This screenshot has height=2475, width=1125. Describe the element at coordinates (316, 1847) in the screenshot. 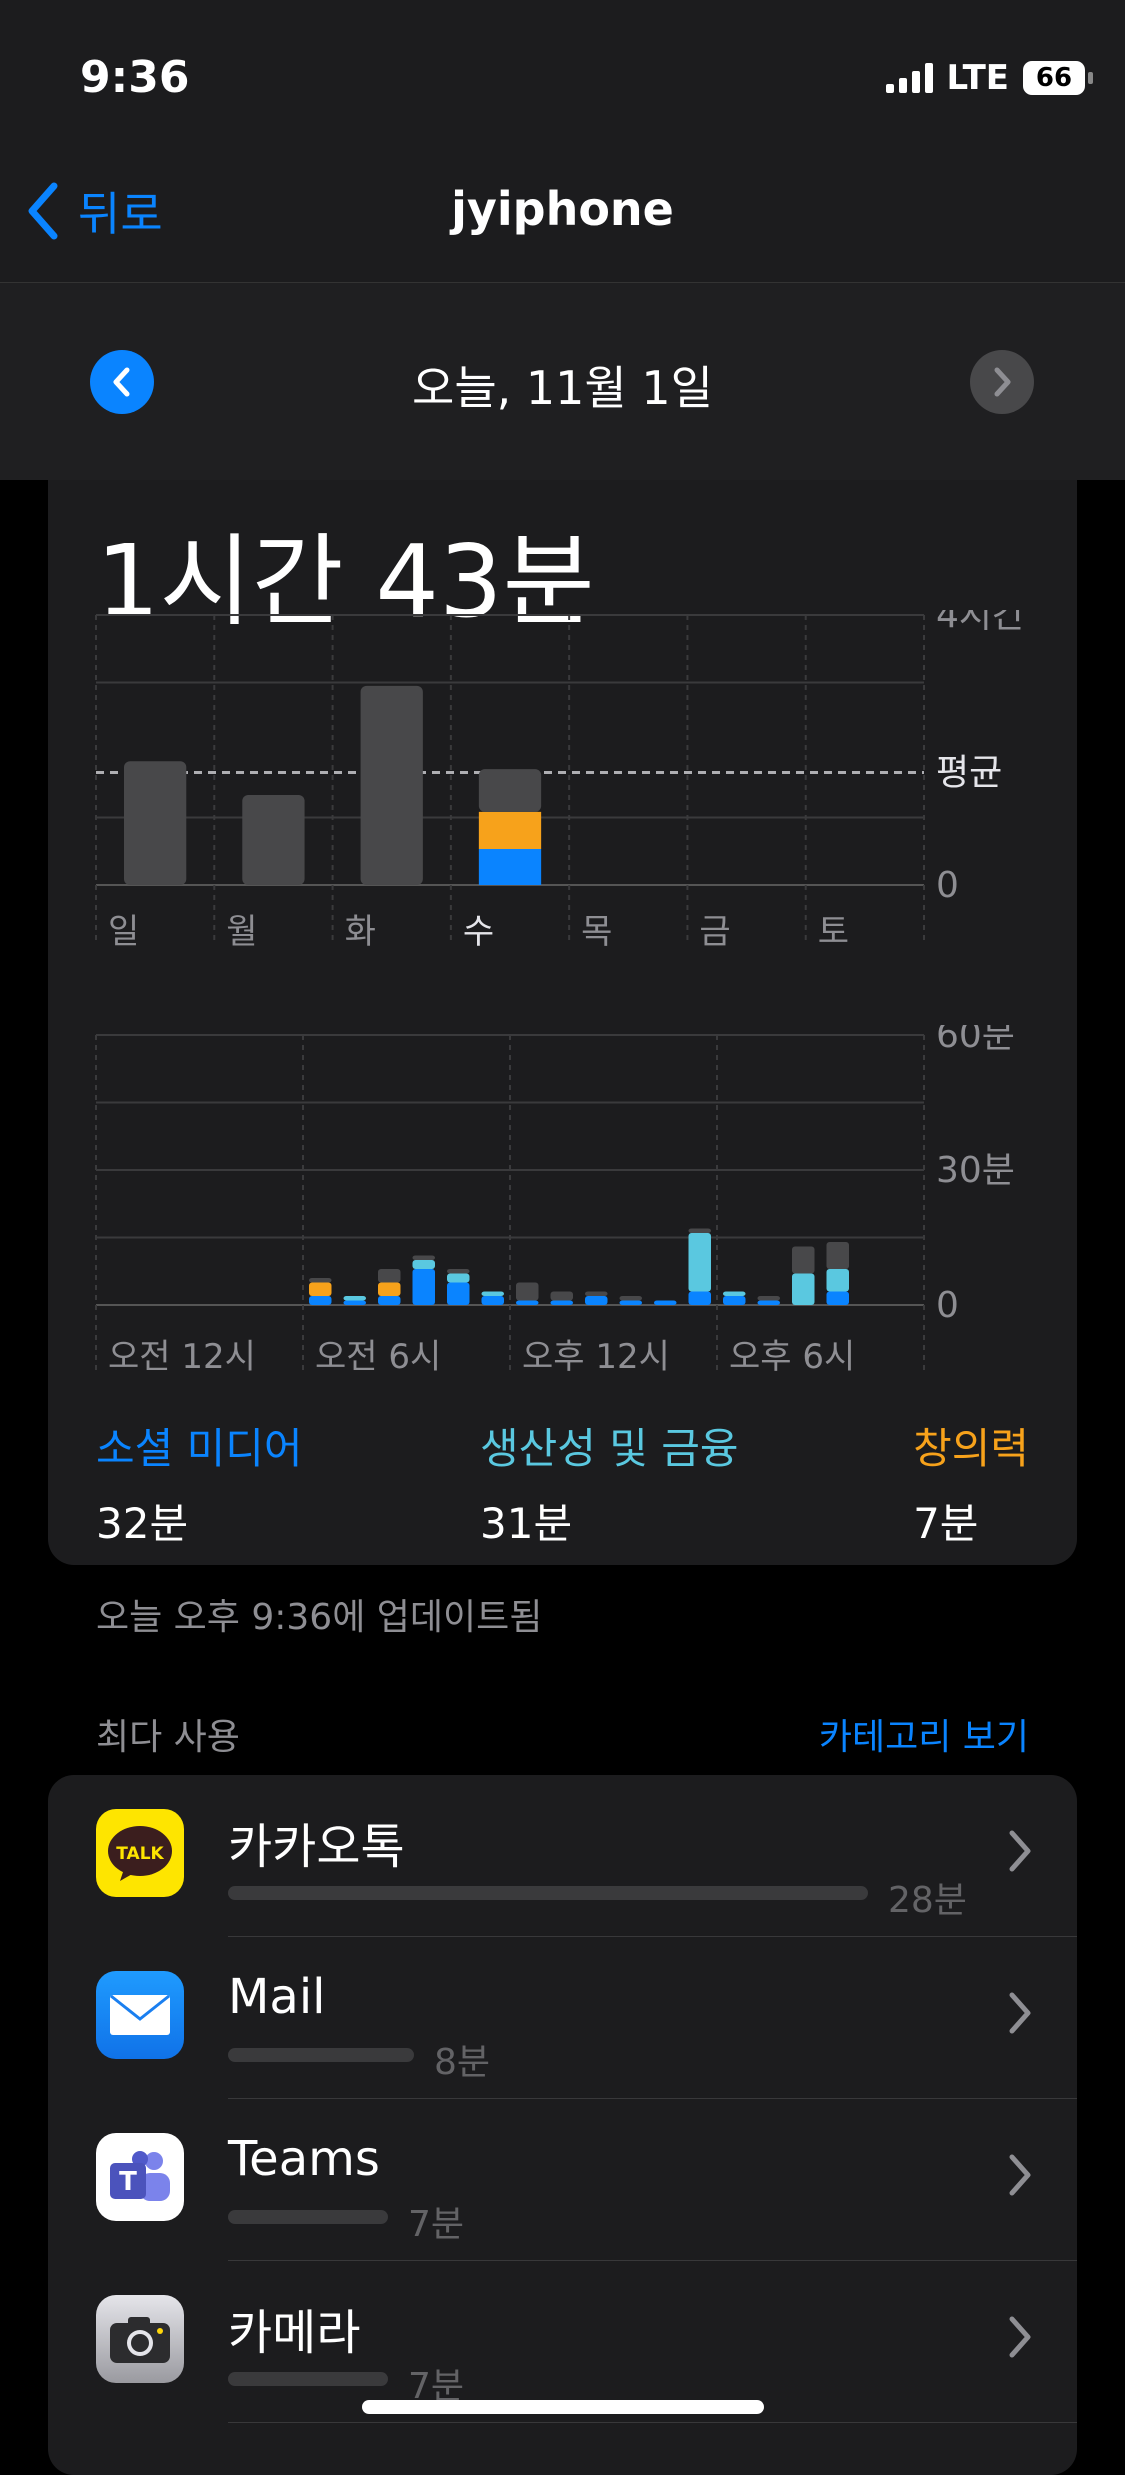

I see `app-name: 카카오톡` at that location.